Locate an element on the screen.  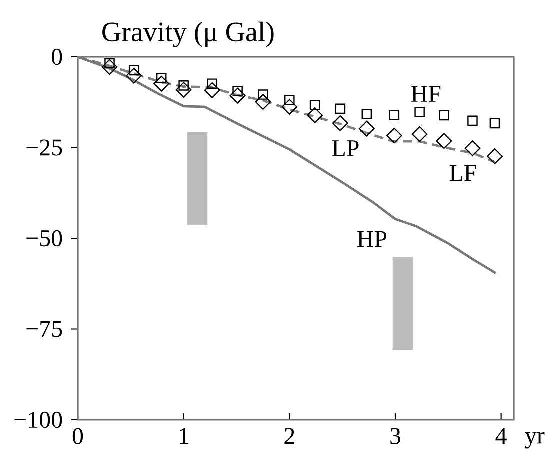
x-tick-label: 2 is located at coordinates (289, 436).